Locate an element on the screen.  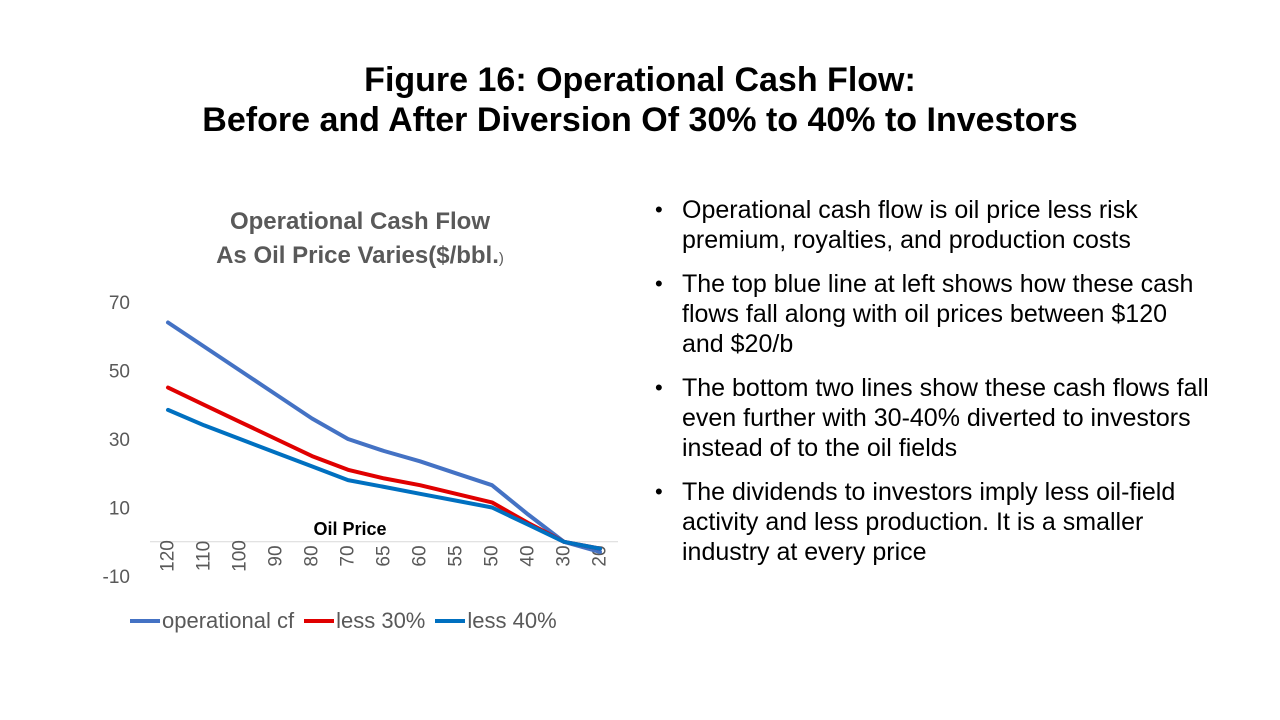
x-tick-label: 55 is located at coordinates (456, 555).